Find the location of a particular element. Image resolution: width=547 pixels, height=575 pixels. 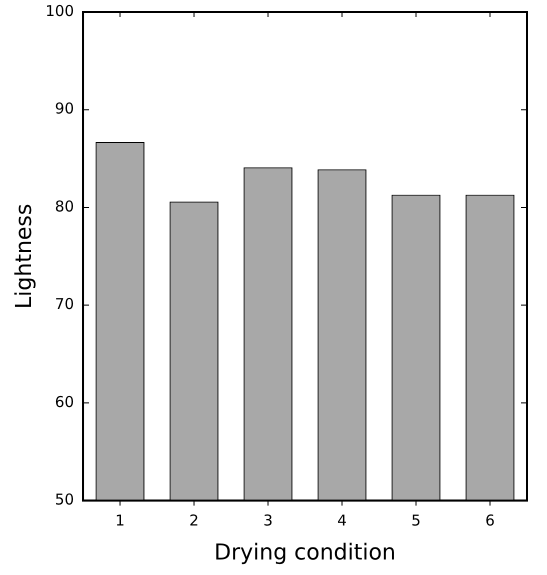

x-tick-label: 5 is located at coordinates (416, 520).